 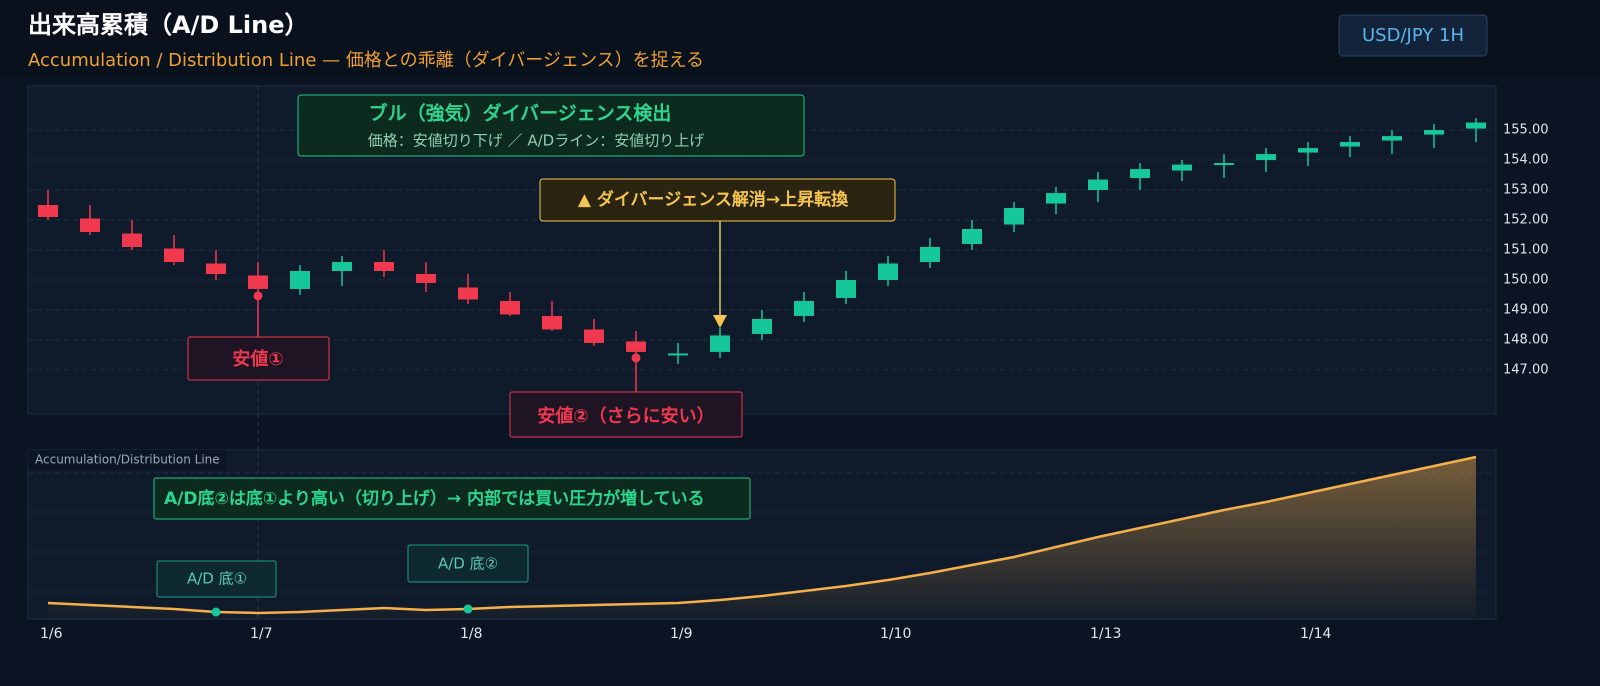 I want to click on x-tick-label: 1/13, so click(x=1105, y=634).